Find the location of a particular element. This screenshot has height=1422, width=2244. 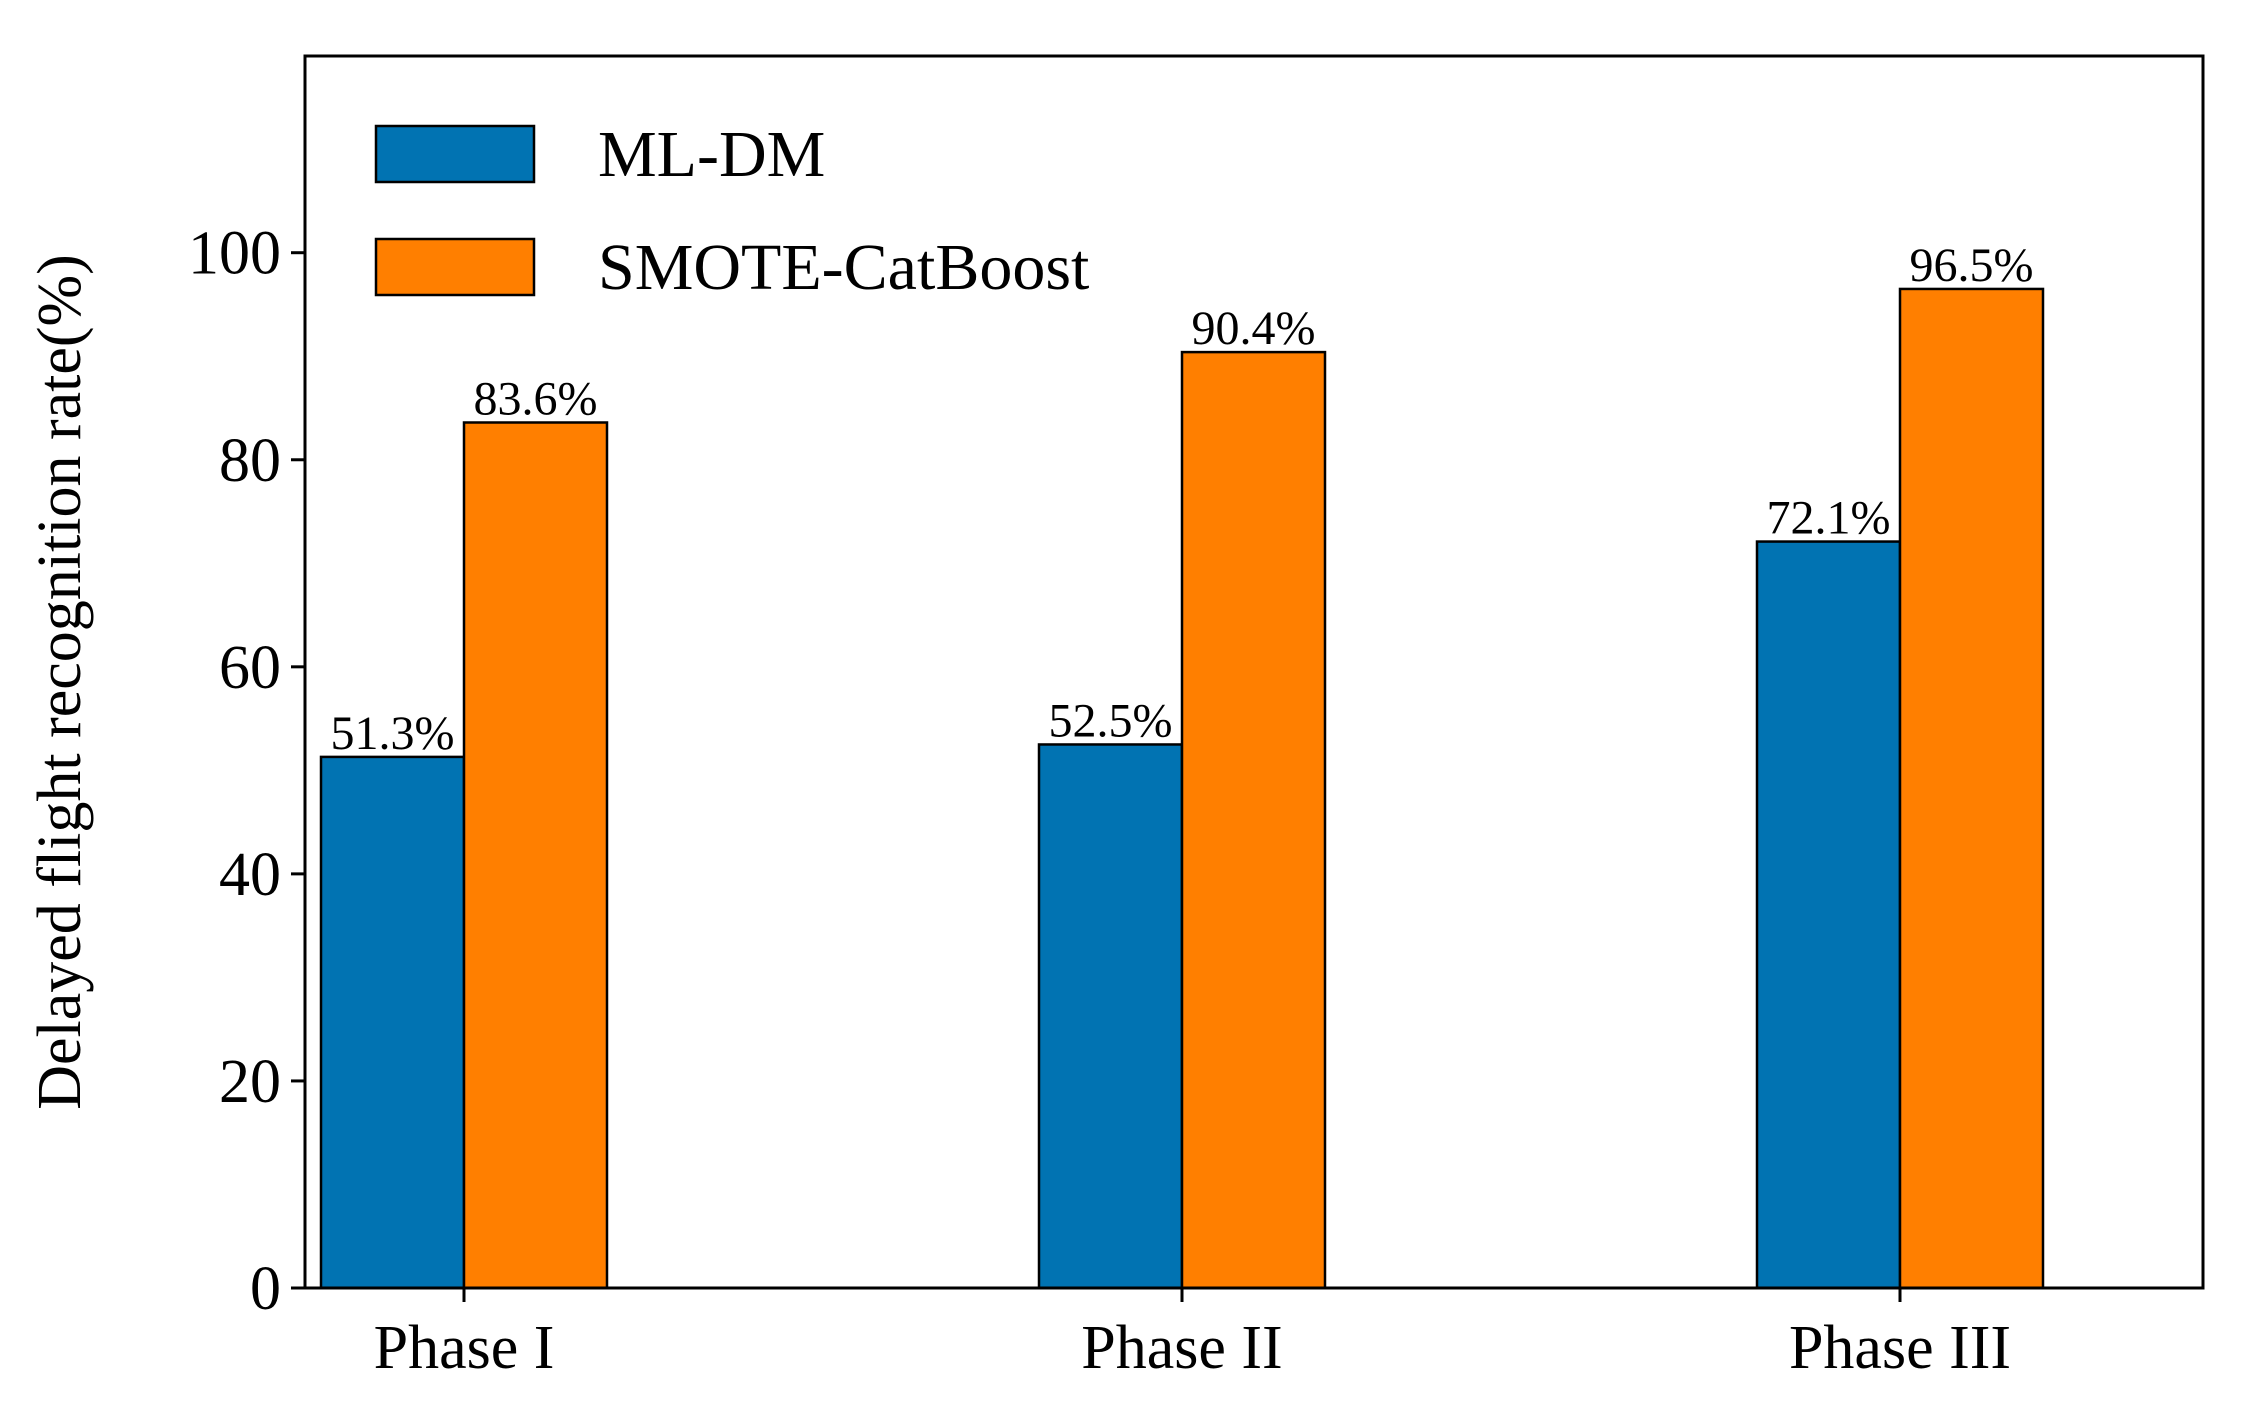

y-tick-label: 20 is located at coordinates (250, 1082).